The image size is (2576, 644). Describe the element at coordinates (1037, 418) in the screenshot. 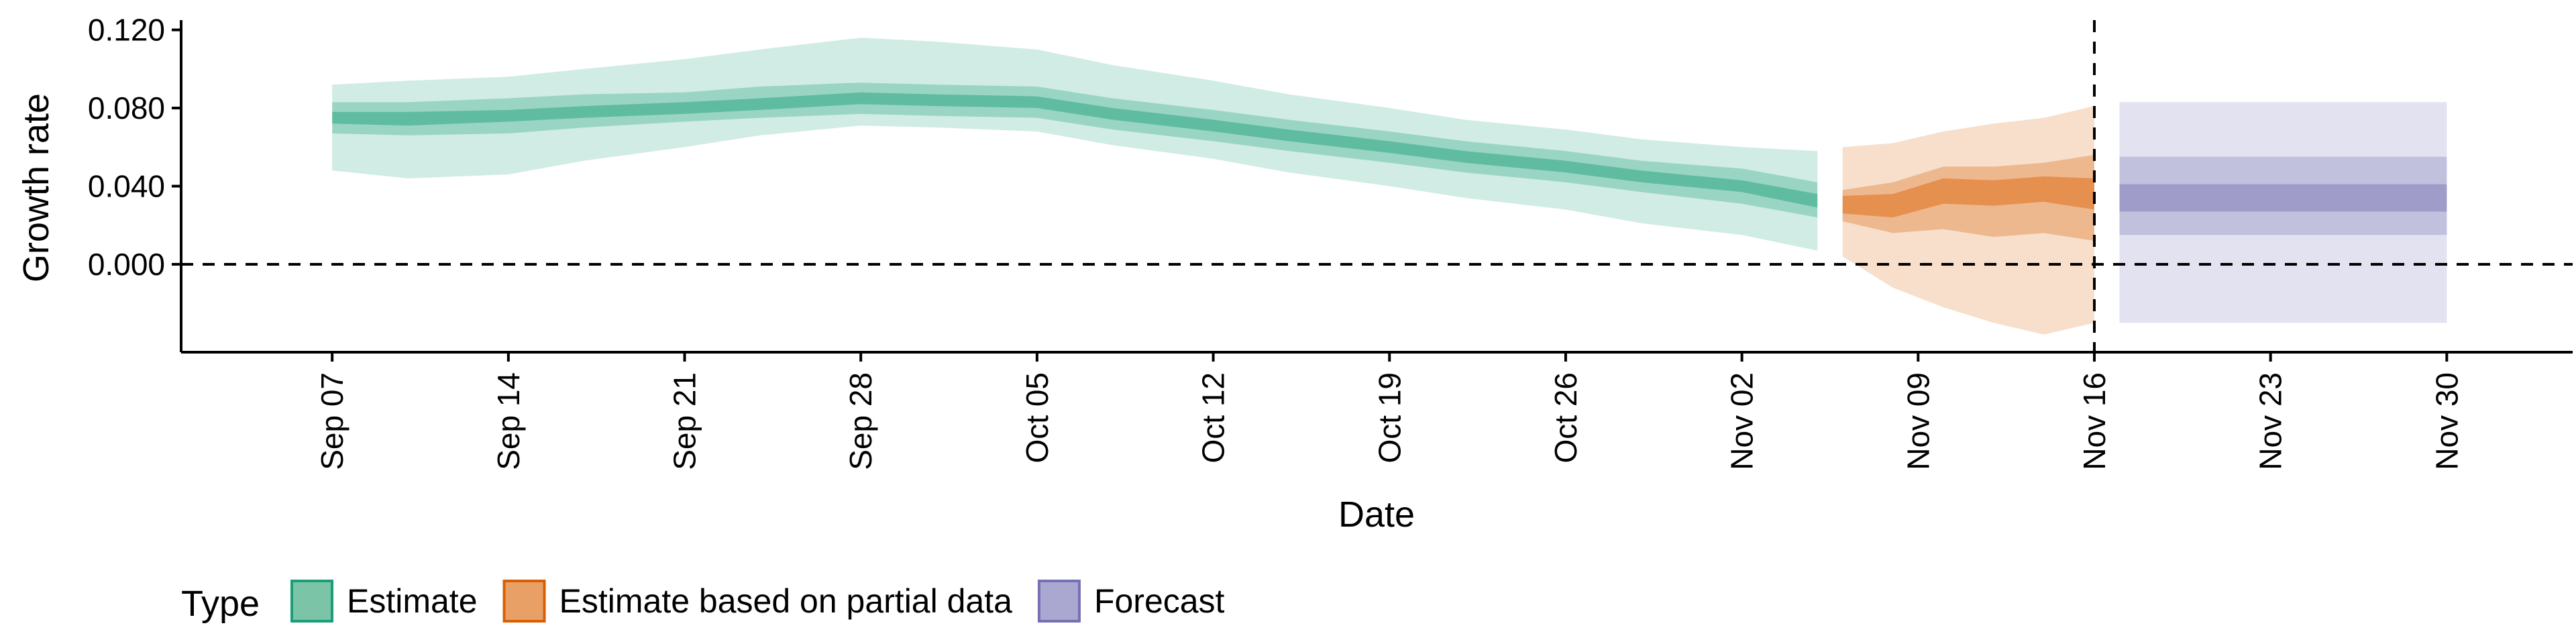

I see `x-tick-label: Oct 05` at that location.